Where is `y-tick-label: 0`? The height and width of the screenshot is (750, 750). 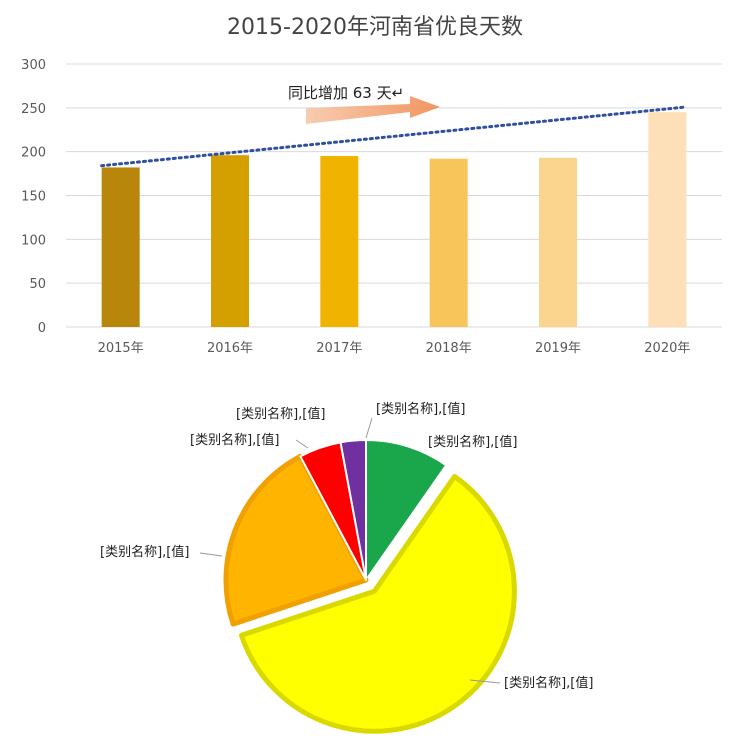 y-tick-label: 0 is located at coordinates (42, 328).